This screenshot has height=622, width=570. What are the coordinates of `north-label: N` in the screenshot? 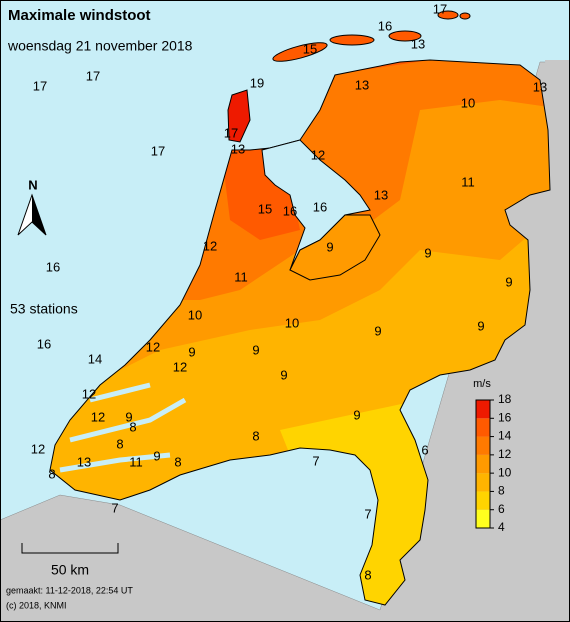 It's located at (32, 184).